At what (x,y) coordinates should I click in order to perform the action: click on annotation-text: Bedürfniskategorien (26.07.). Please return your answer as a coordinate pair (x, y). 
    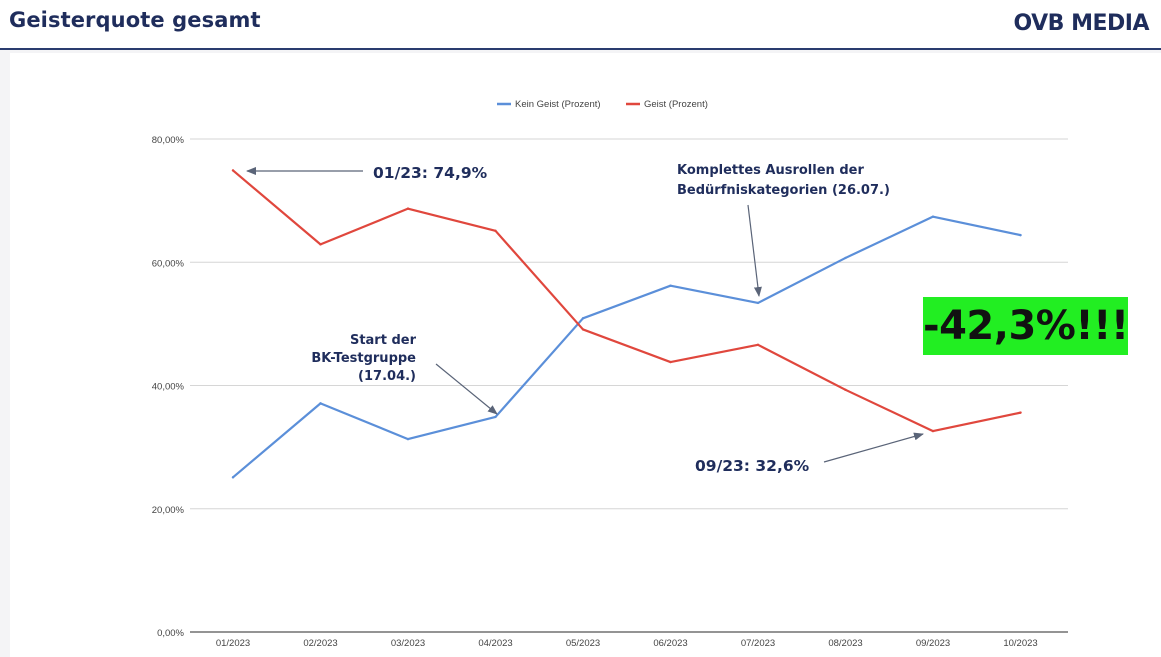
    Looking at the image, I should click on (783, 190).